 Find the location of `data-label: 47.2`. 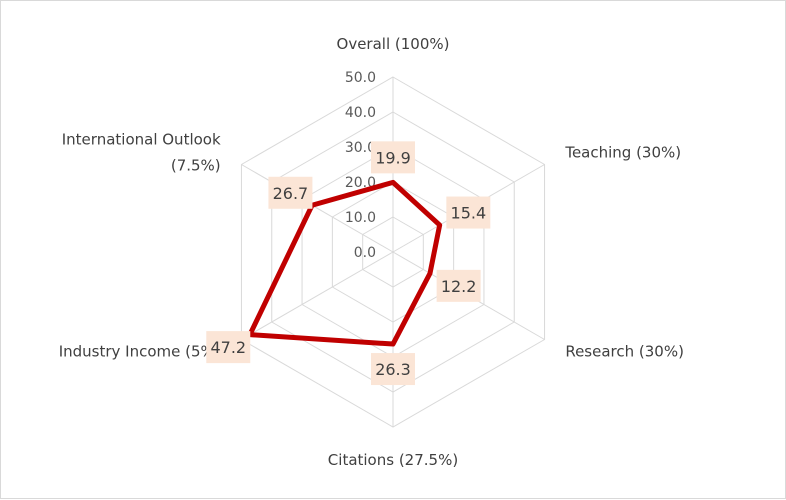

data-label: 47.2 is located at coordinates (228, 347).